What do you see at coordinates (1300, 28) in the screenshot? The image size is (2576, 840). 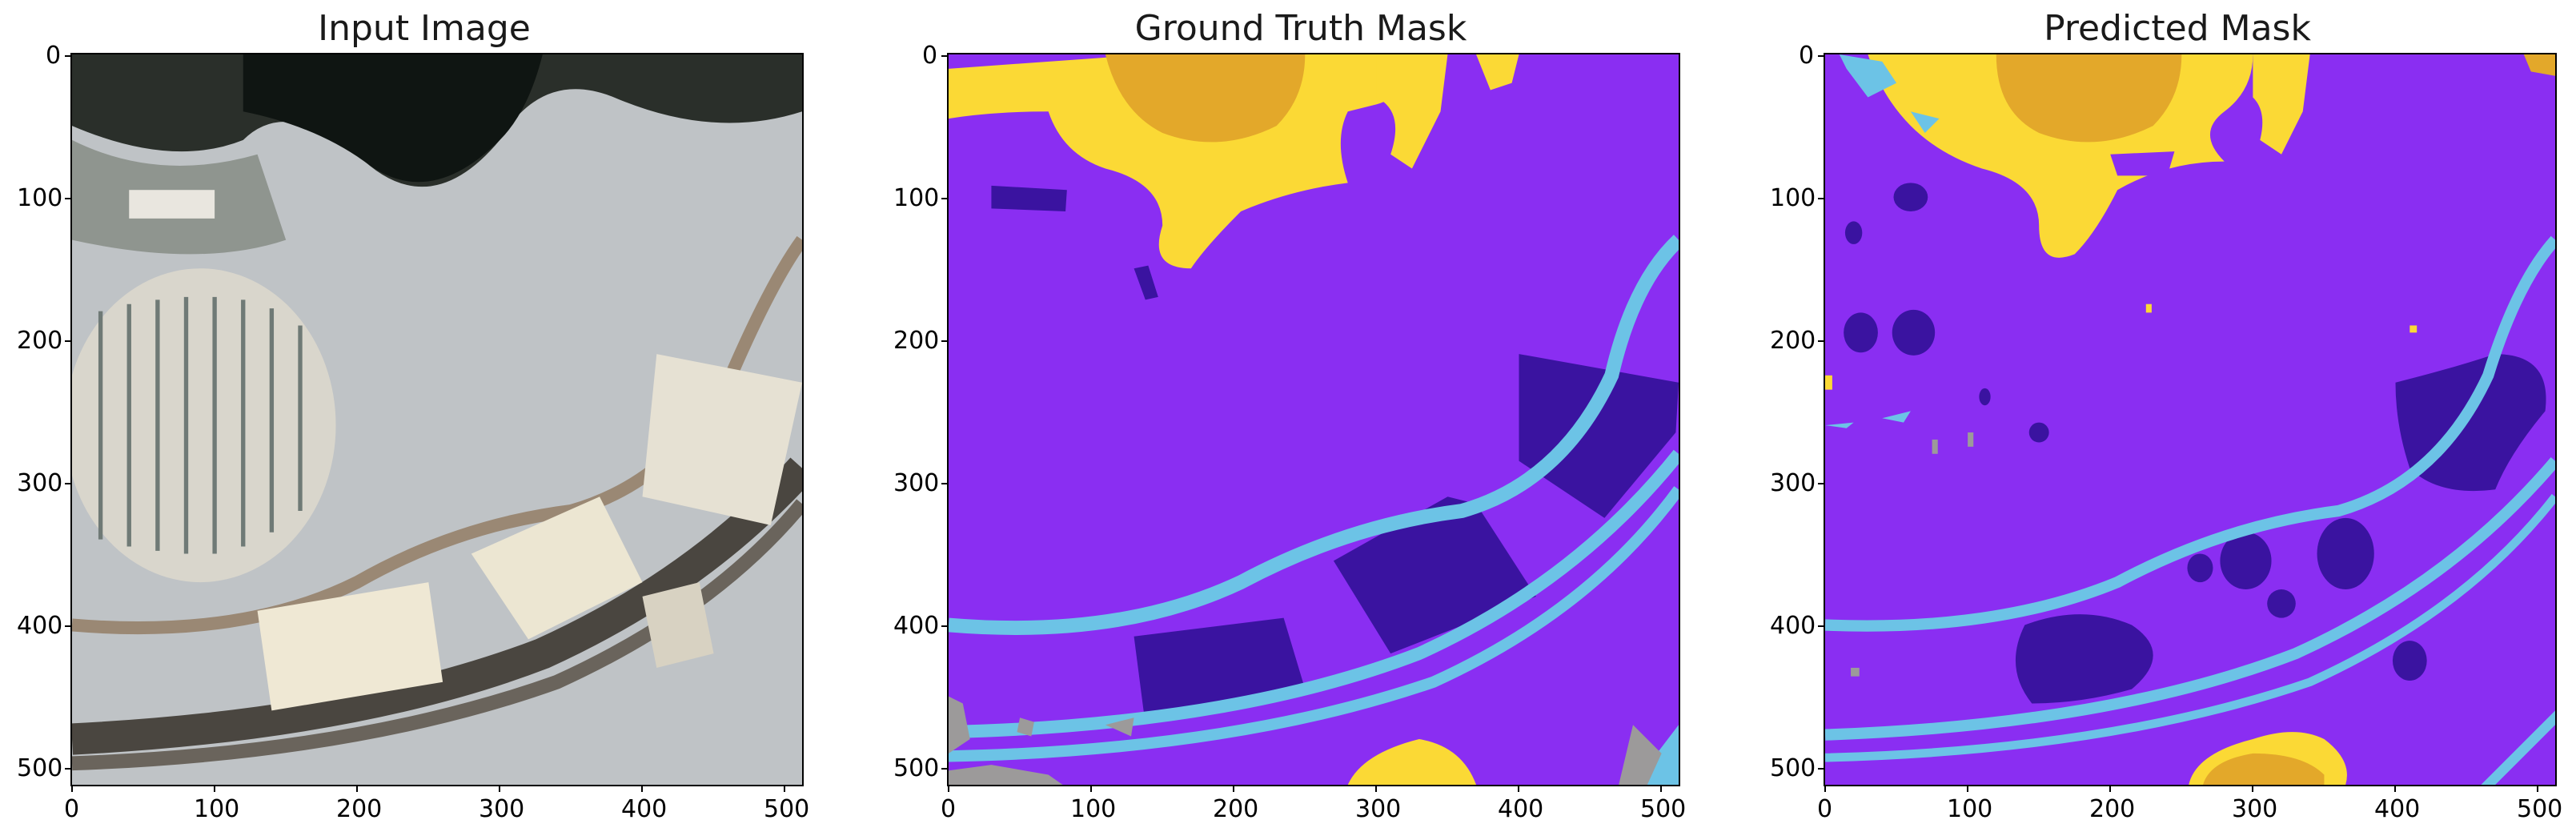 I see `panel-title: Ground Truth Mask` at bounding box center [1300, 28].